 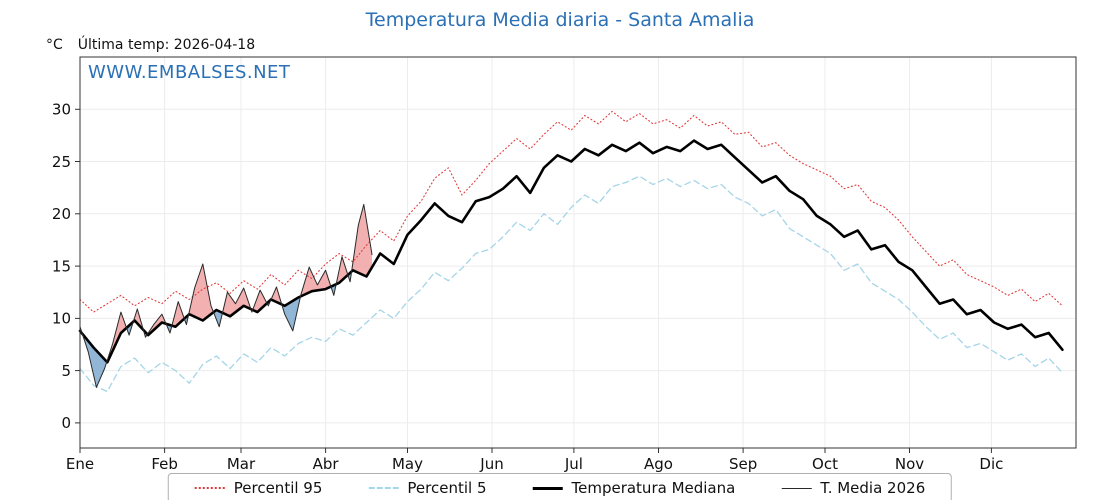 What do you see at coordinates (61, 266) in the screenshot?
I see `y-tick-label: 15` at bounding box center [61, 266].